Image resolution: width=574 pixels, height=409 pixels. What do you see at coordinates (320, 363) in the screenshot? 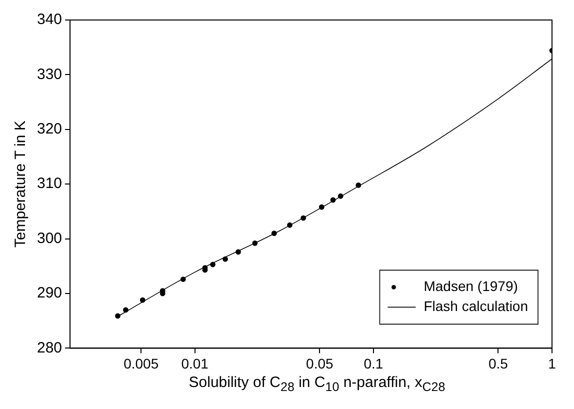
I see `x-tick-label: 0.05` at bounding box center [320, 363].